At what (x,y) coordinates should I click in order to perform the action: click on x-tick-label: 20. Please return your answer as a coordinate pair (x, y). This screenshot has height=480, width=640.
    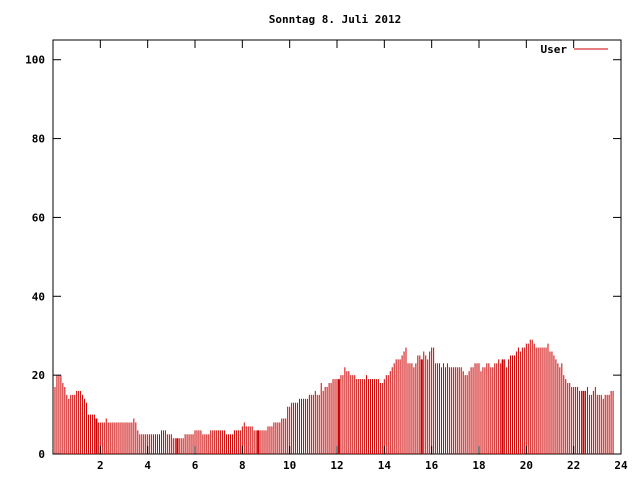
    Looking at the image, I should click on (526, 465).